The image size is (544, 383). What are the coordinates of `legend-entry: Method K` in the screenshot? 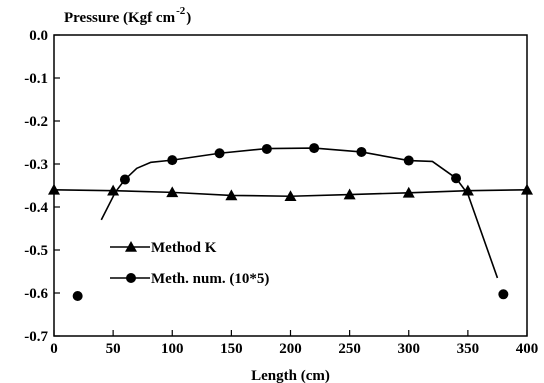 It's located at (163, 248).